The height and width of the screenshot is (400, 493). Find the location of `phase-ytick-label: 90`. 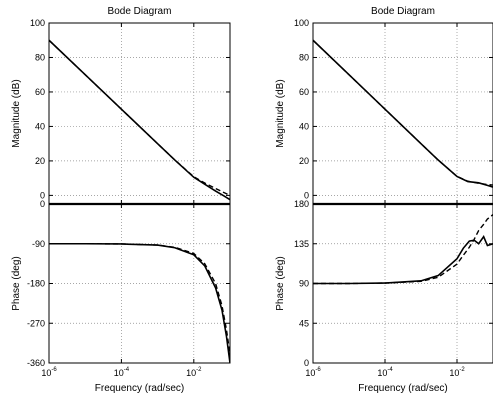

phase-ytick-label: 90 is located at coordinates (304, 284).